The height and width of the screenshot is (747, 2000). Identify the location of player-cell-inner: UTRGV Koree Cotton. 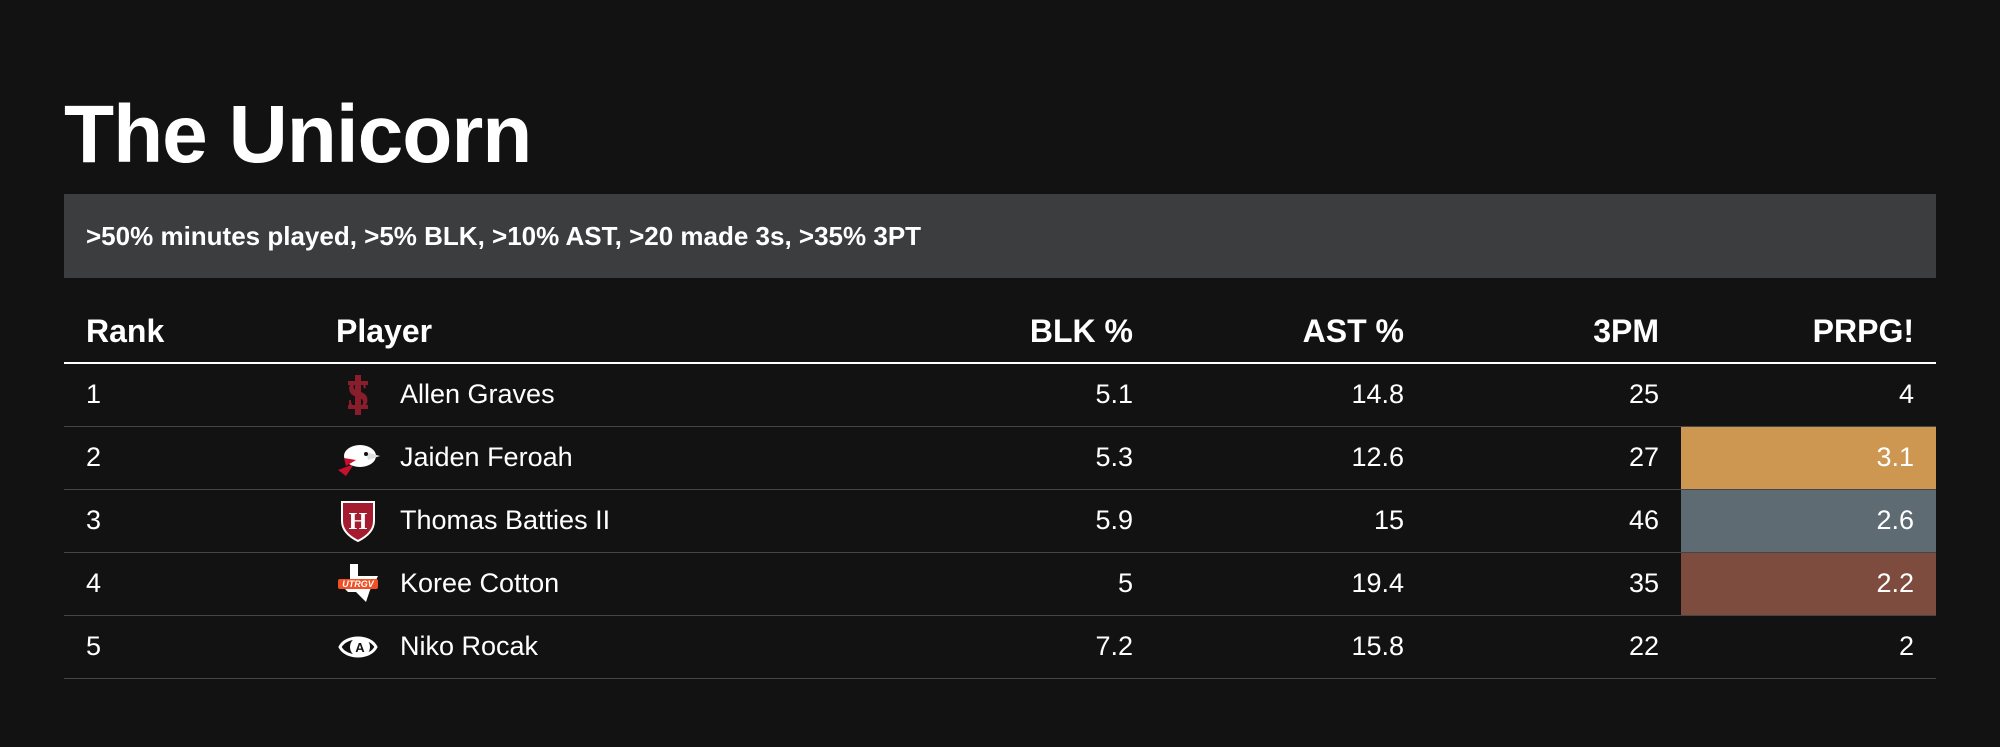
(599, 584).